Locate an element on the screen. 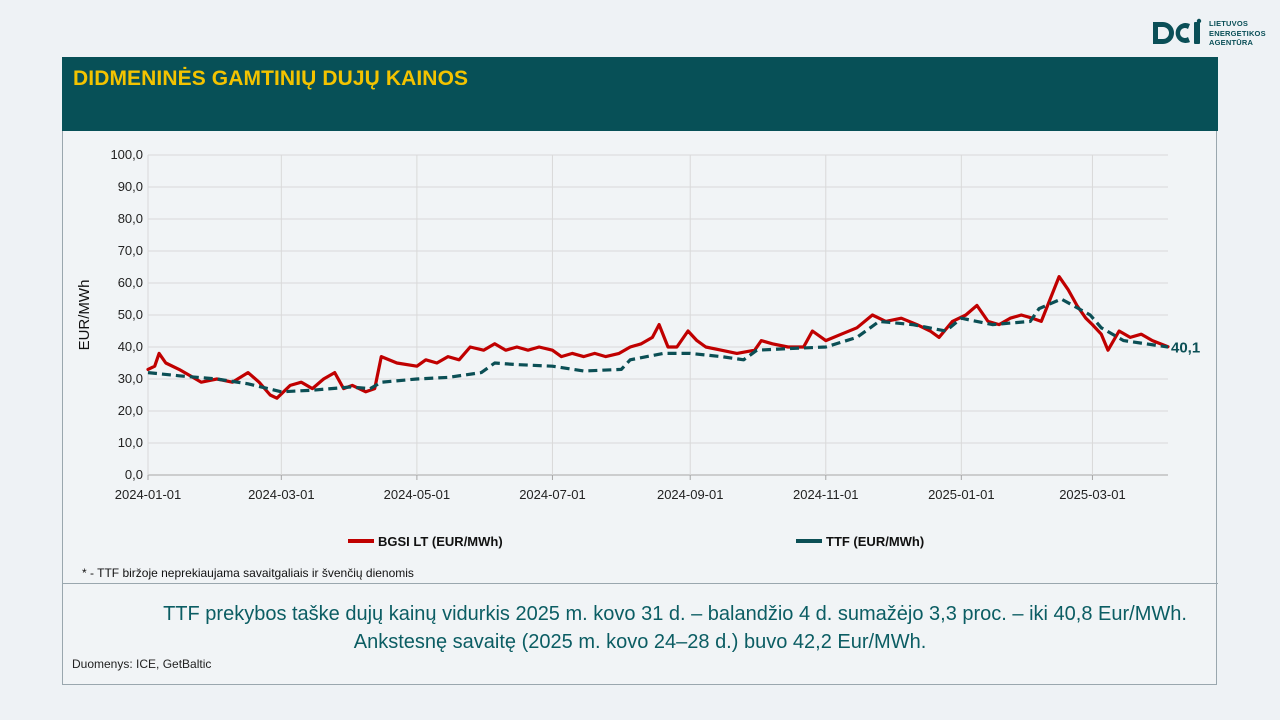 Image resolution: width=1280 pixels, height=720 pixels. x-tick-label: 2024-11-01 is located at coordinates (826, 494).